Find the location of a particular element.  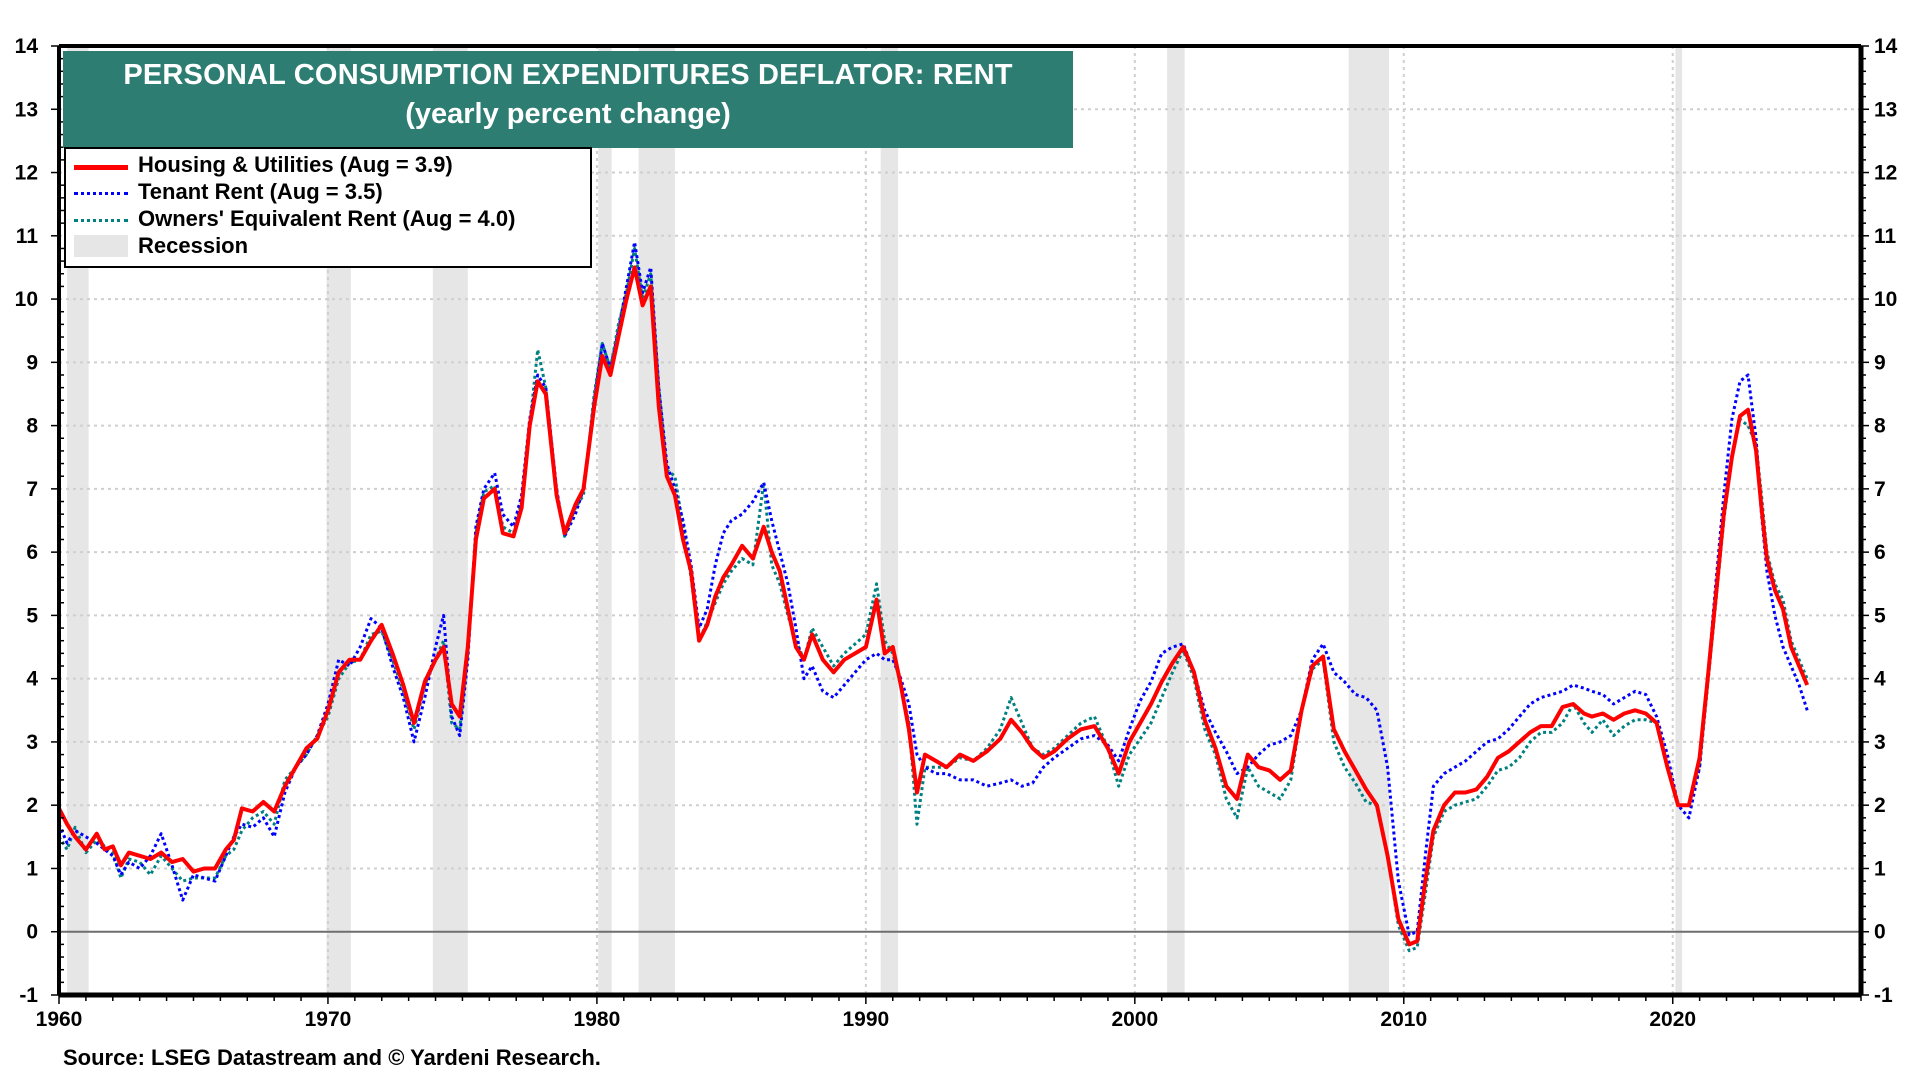

y-tick-label-left: 3 is located at coordinates (32, 742).